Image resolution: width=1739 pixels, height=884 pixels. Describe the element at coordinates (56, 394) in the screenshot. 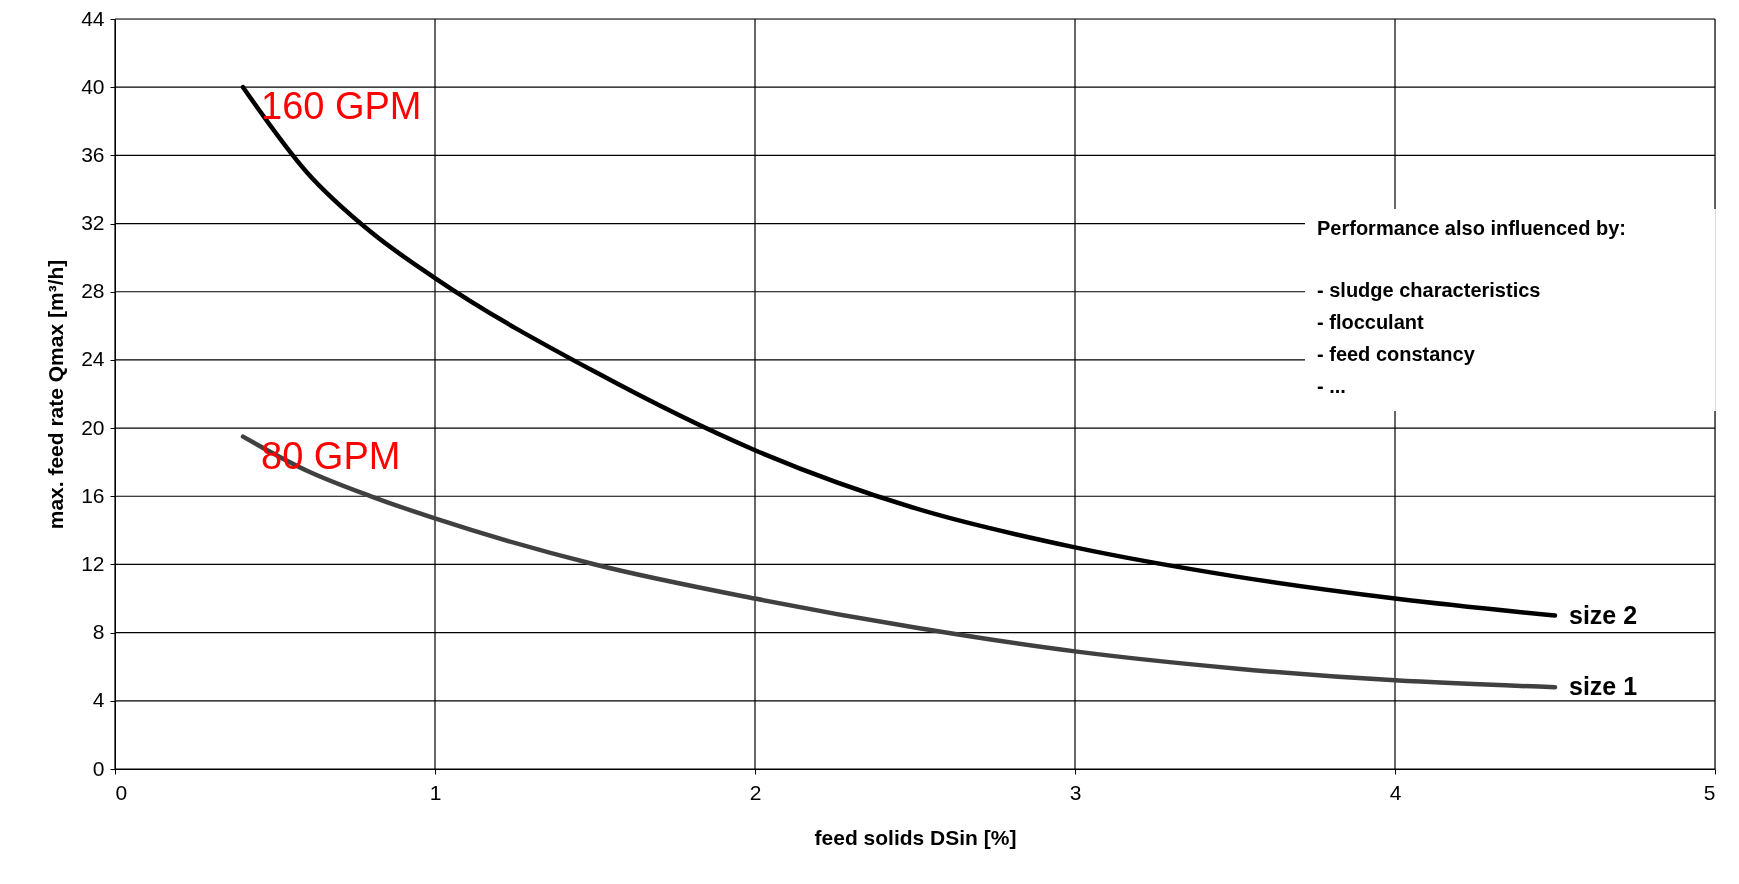

I see `y-axis-title: max. feed rate Qmax [m³/h]` at that location.